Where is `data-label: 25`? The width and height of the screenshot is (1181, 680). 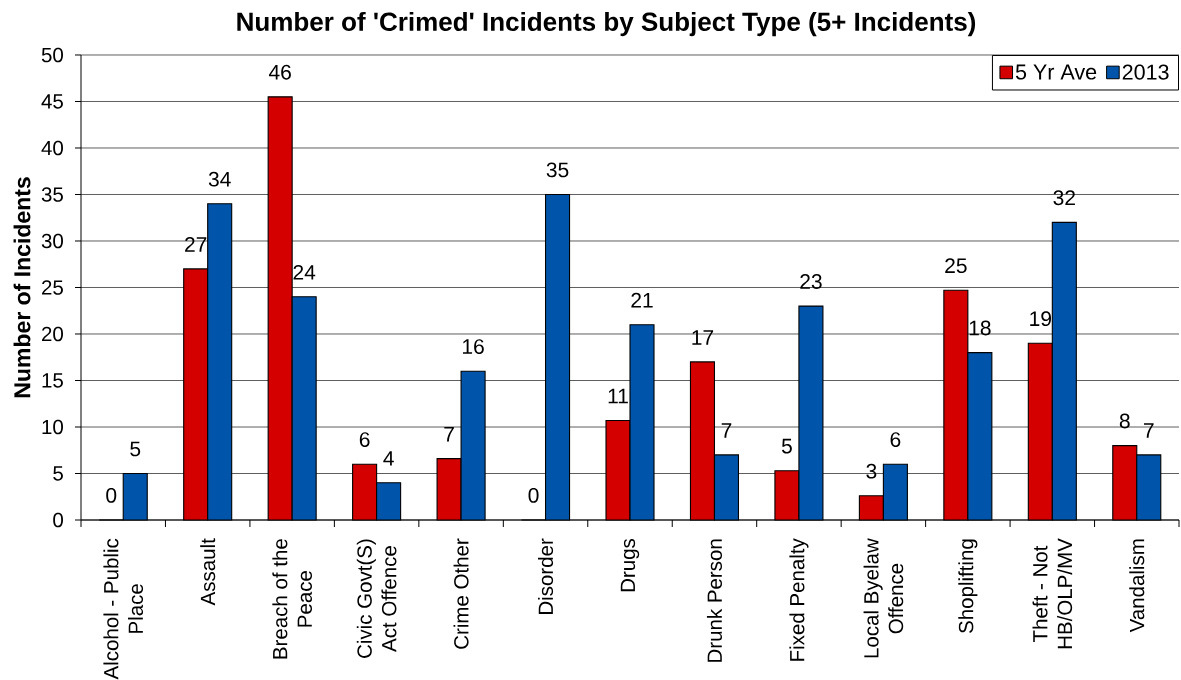
data-label: 25 is located at coordinates (956, 266).